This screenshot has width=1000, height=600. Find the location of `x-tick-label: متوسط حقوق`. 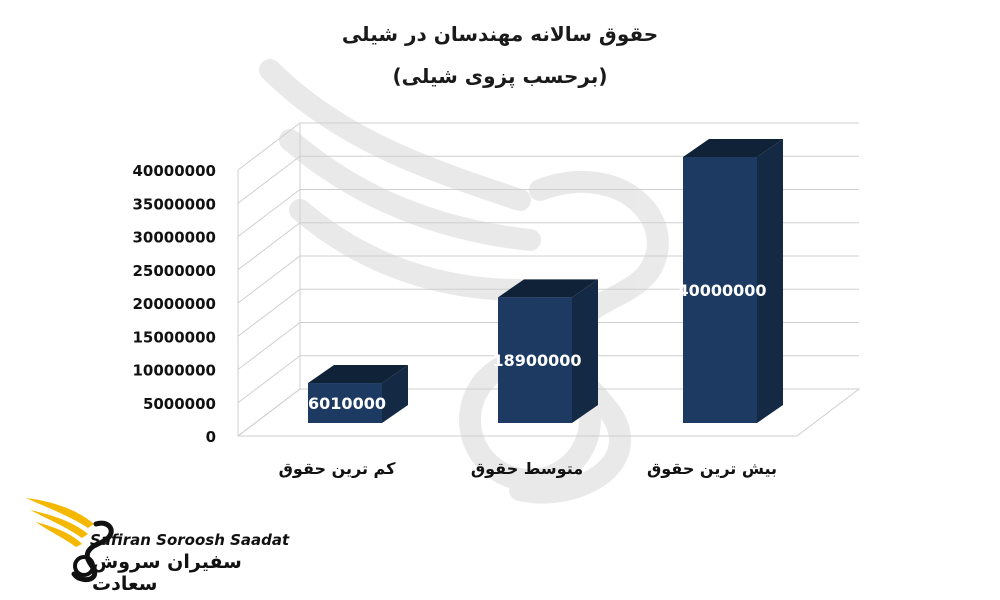

x-tick-label: متوسط حقوق is located at coordinates (527, 468).